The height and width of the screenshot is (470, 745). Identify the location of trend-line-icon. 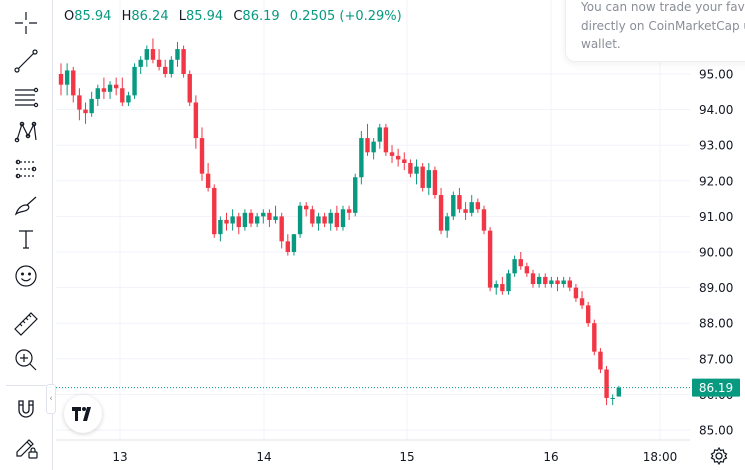
(26, 61).